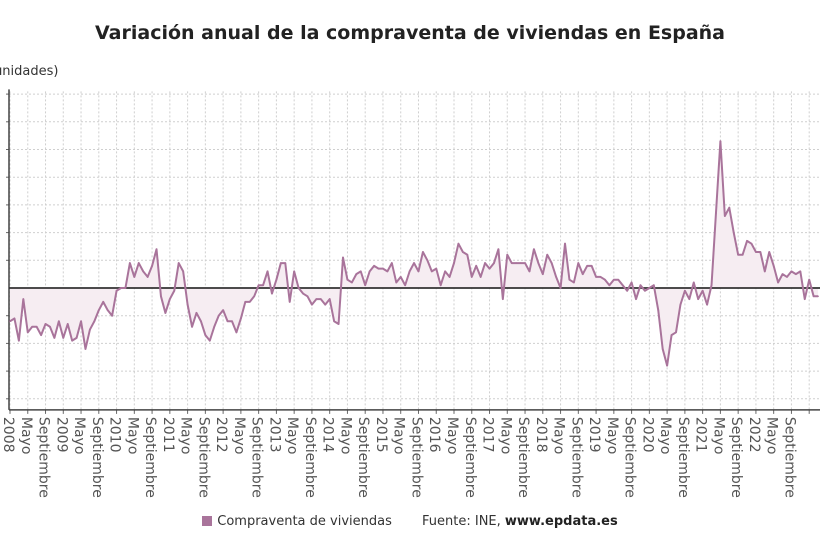 This screenshot has width=820, height=545. What do you see at coordinates (304, 521) in the screenshot?
I see `legend-series-label: Compraventa de viviendas` at bounding box center [304, 521].